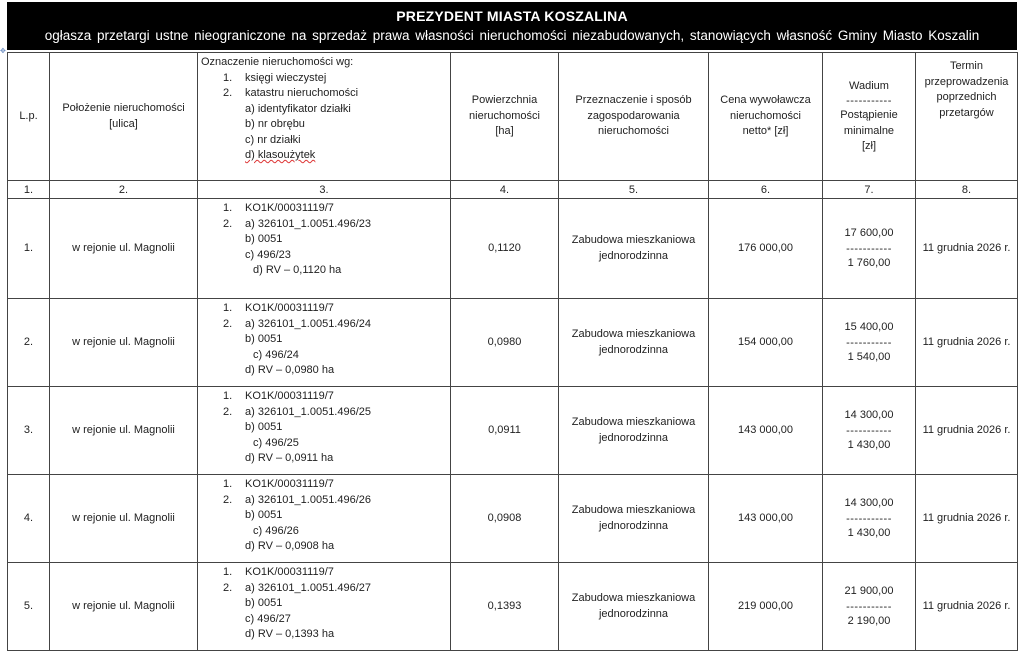 The image size is (1024, 651). I want to click on land-use-class: d) RV – 0,0908 ha, so click(290, 546).